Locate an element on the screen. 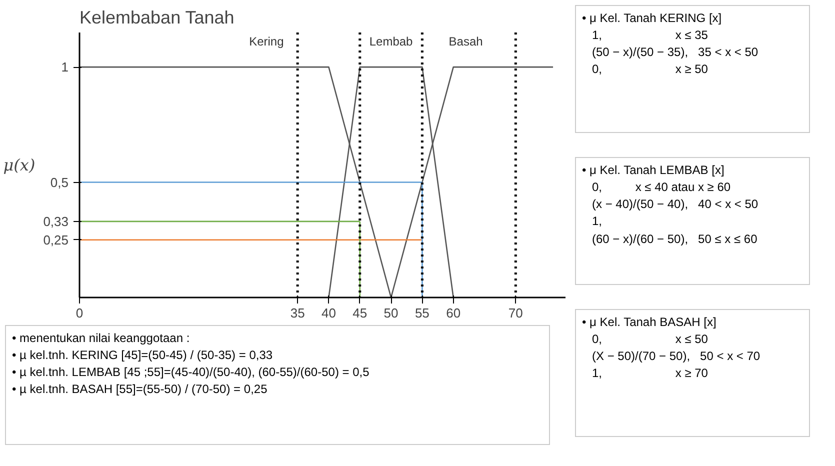 This screenshot has width=835, height=466. y-axis-title: μ(x) is located at coordinates (19, 165).